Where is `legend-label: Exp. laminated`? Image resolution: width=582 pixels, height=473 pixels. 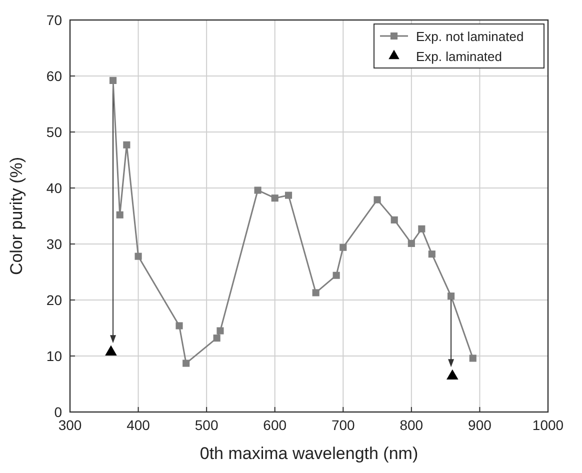 legend-label: Exp. laminated is located at coordinates (459, 56).